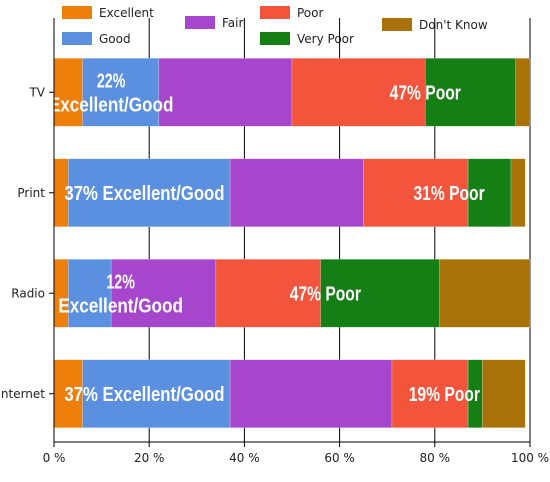 This screenshot has height=482, width=550. What do you see at coordinates (358, 92) in the screenshot?
I see `bar-tv-poor` at bounding box center [358, 92].